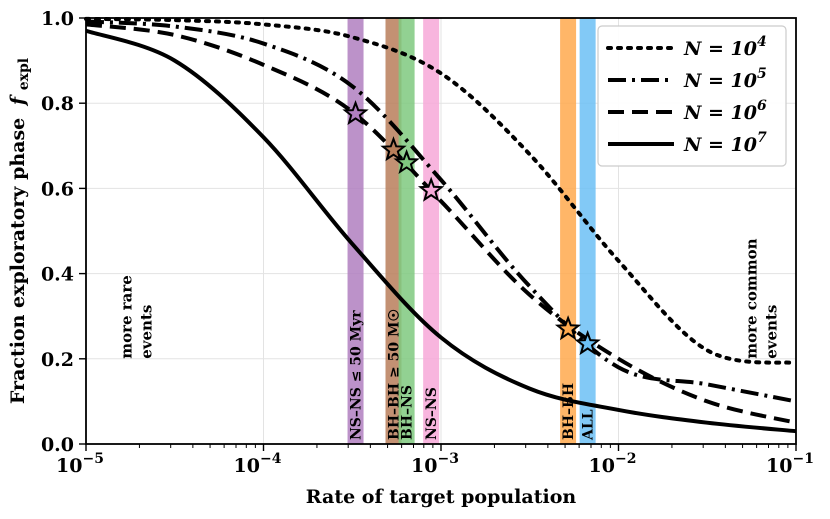 The width and height of the screenshot is (830, 519). I want to click on y-axis-label: Fraction exploratory phase f expl, so click(19, 231).